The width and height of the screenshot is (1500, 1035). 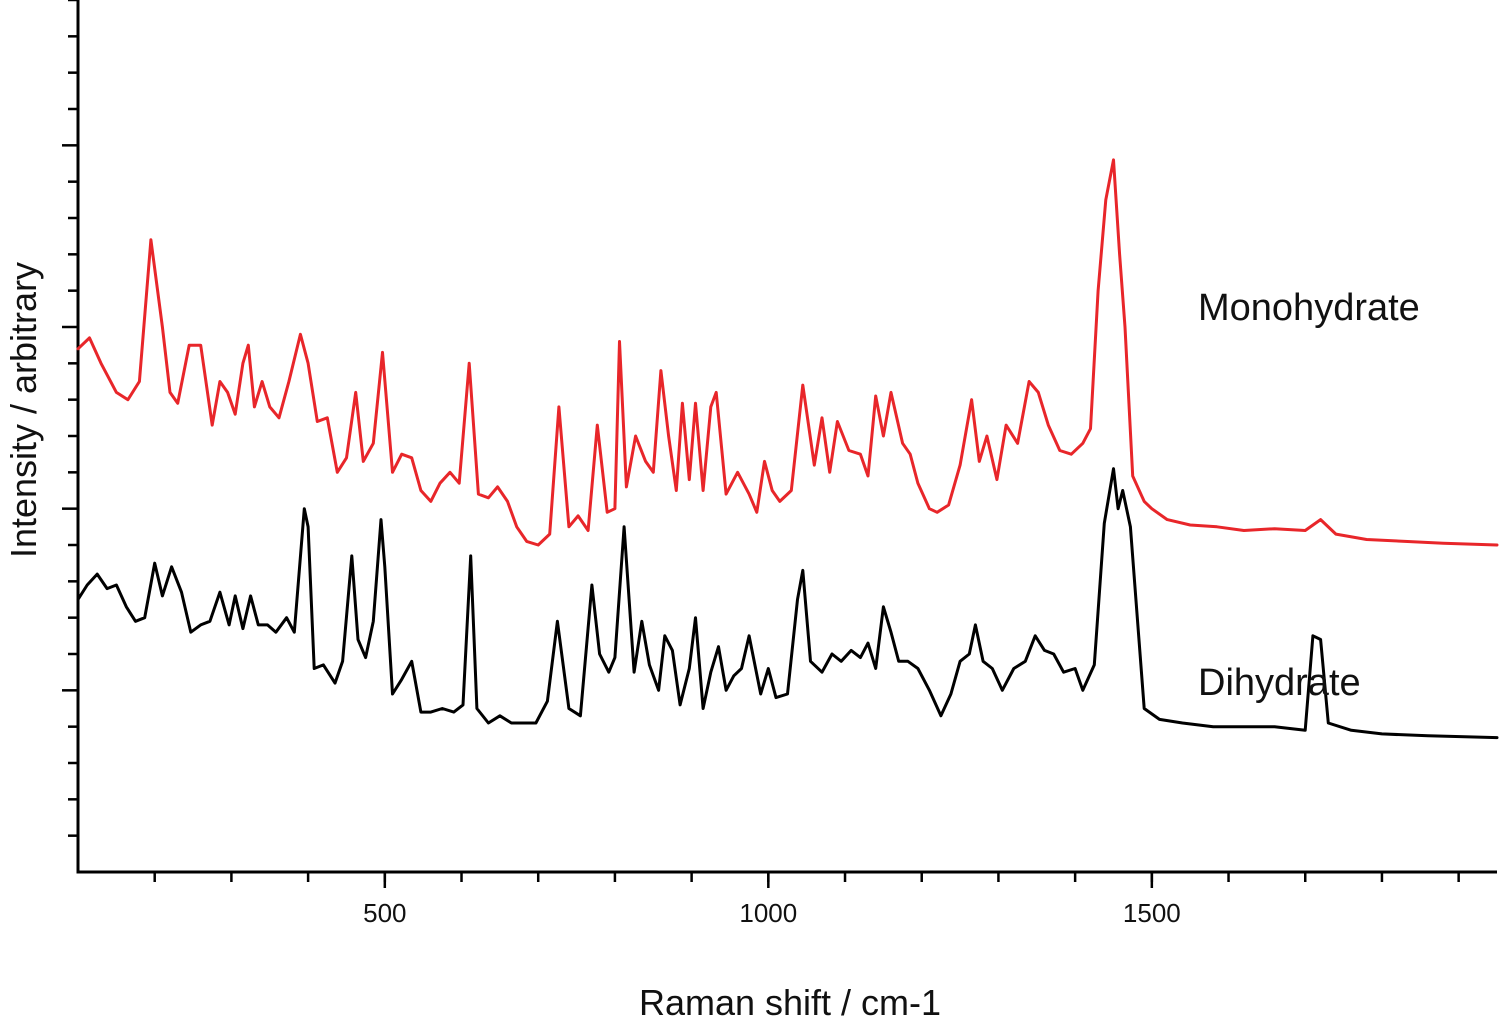 What do you see at coordinates (768, 913) in the screenshot?
I see `x-tick-label: 1000` at bounding box center [768, 913].